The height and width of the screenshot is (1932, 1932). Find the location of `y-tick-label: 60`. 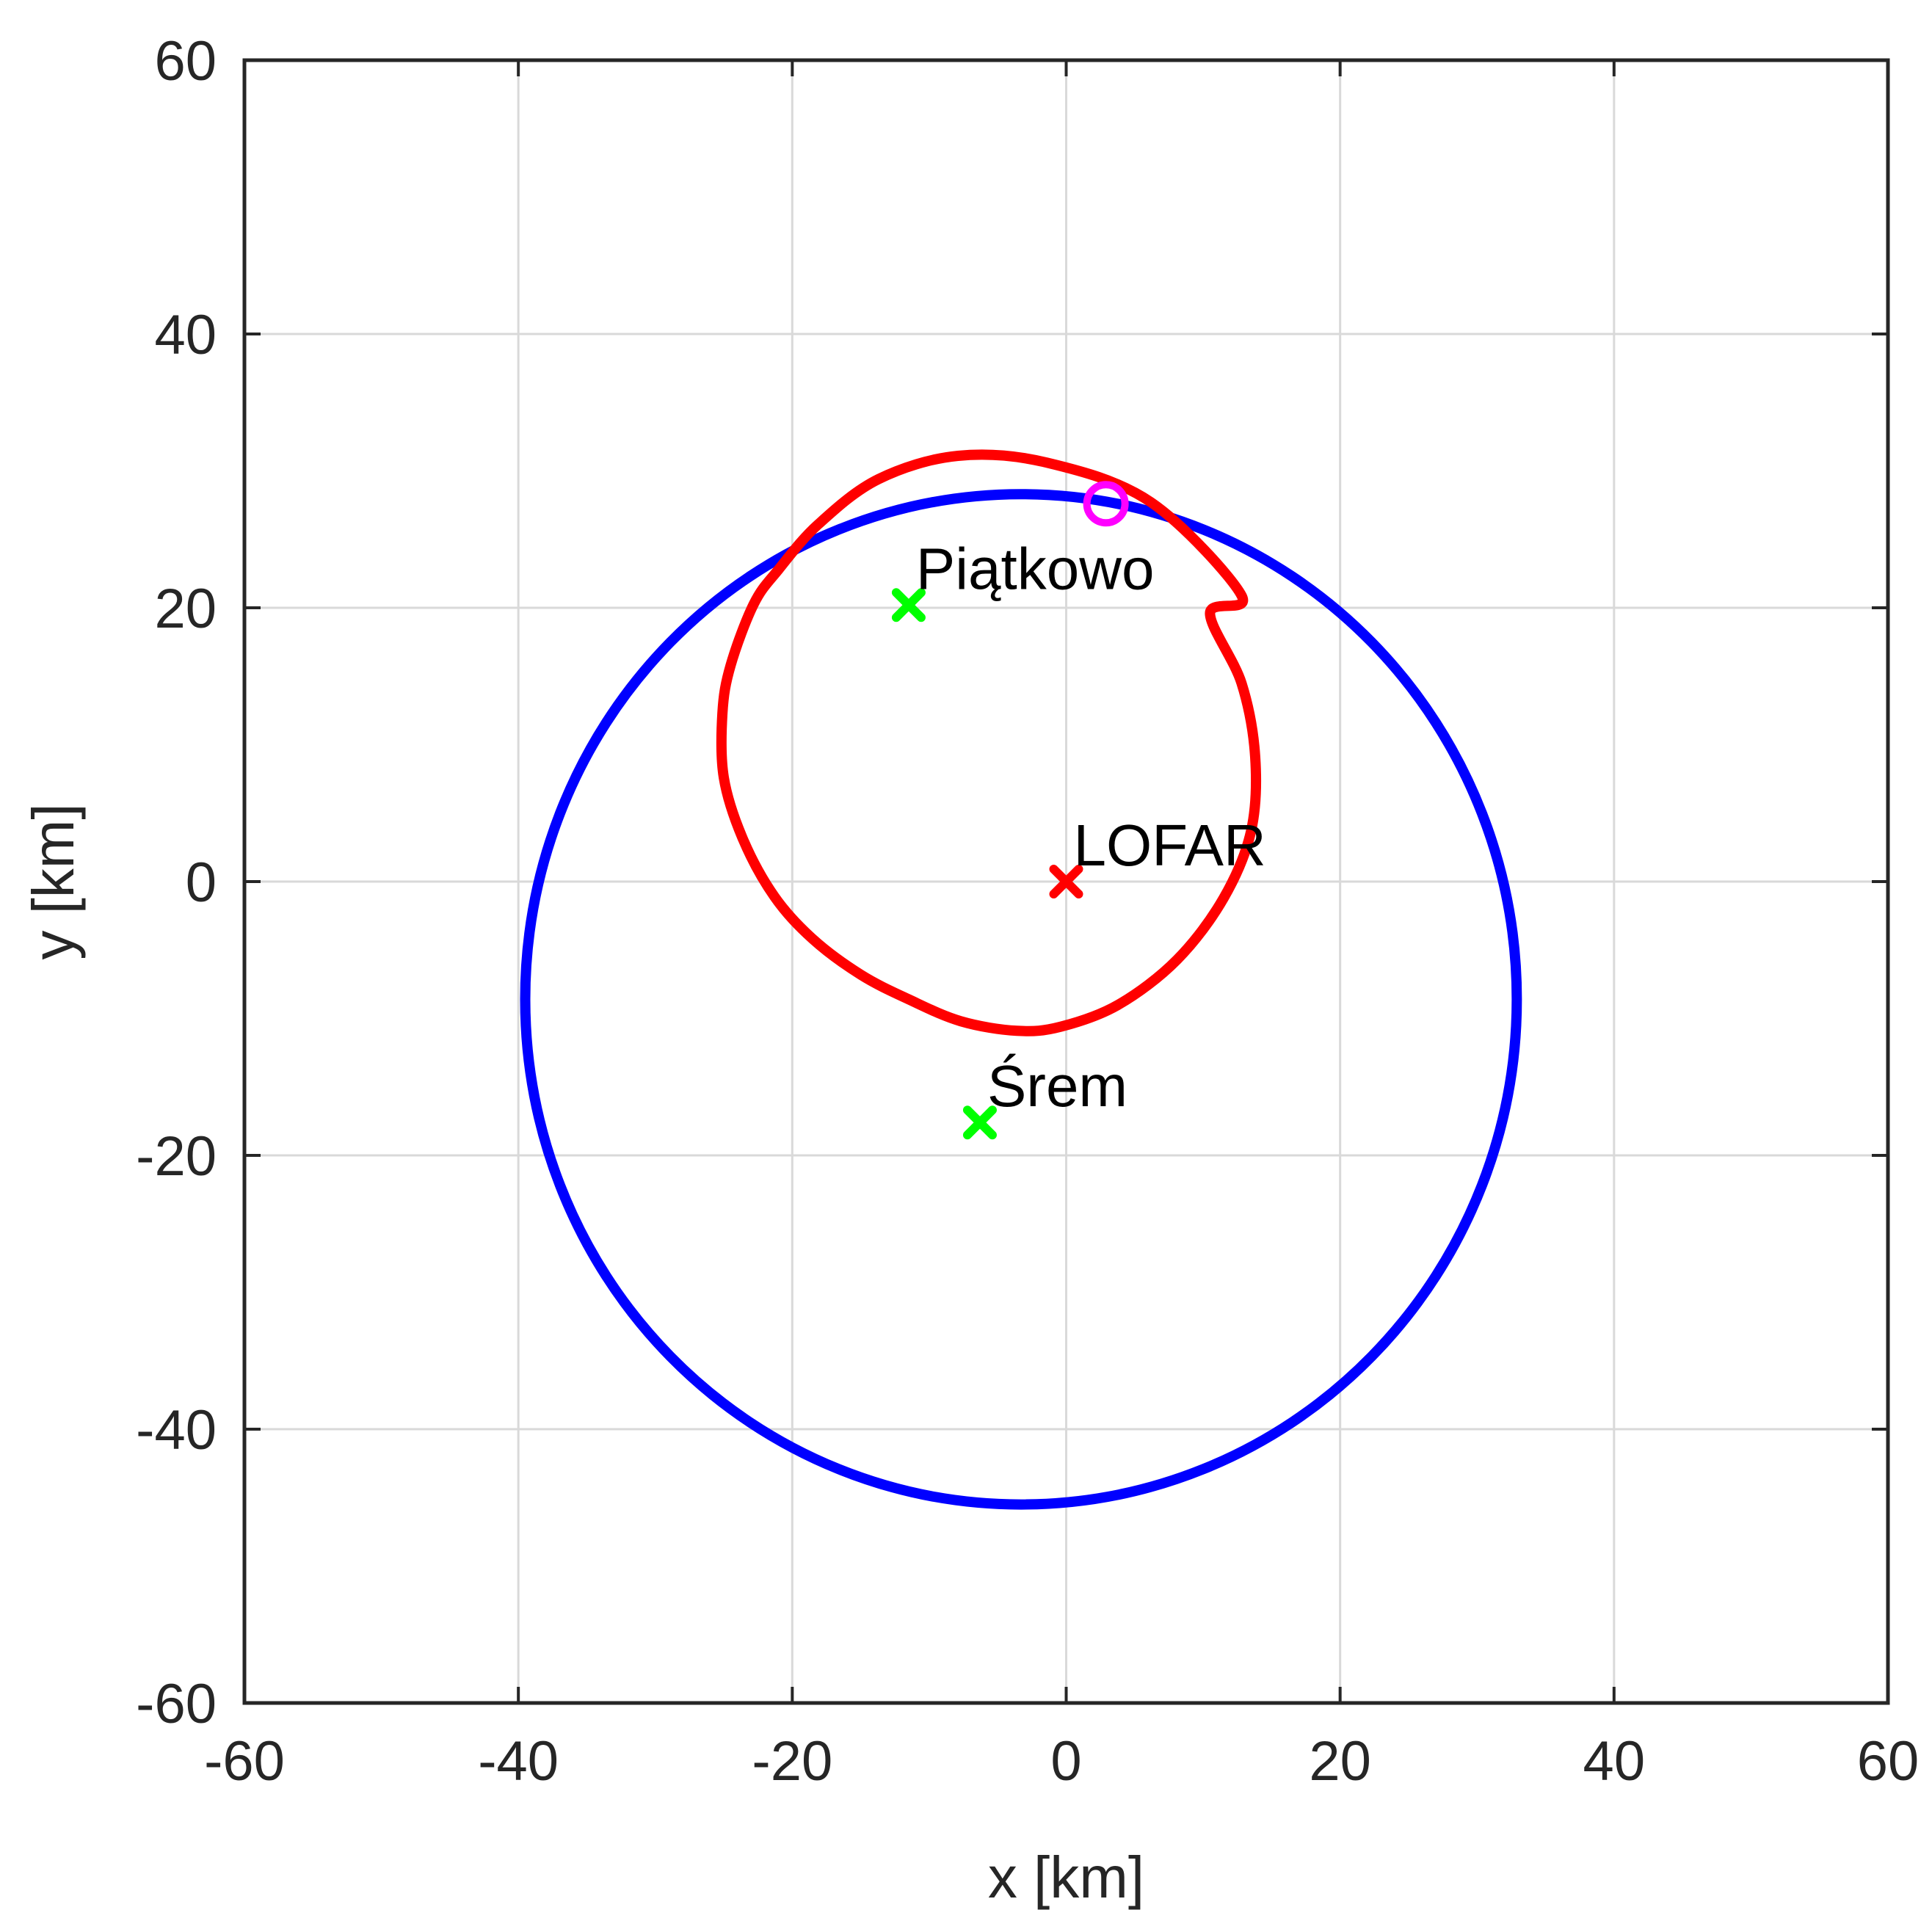

y-tick-label: 60 is located at coordinates (185, 61).